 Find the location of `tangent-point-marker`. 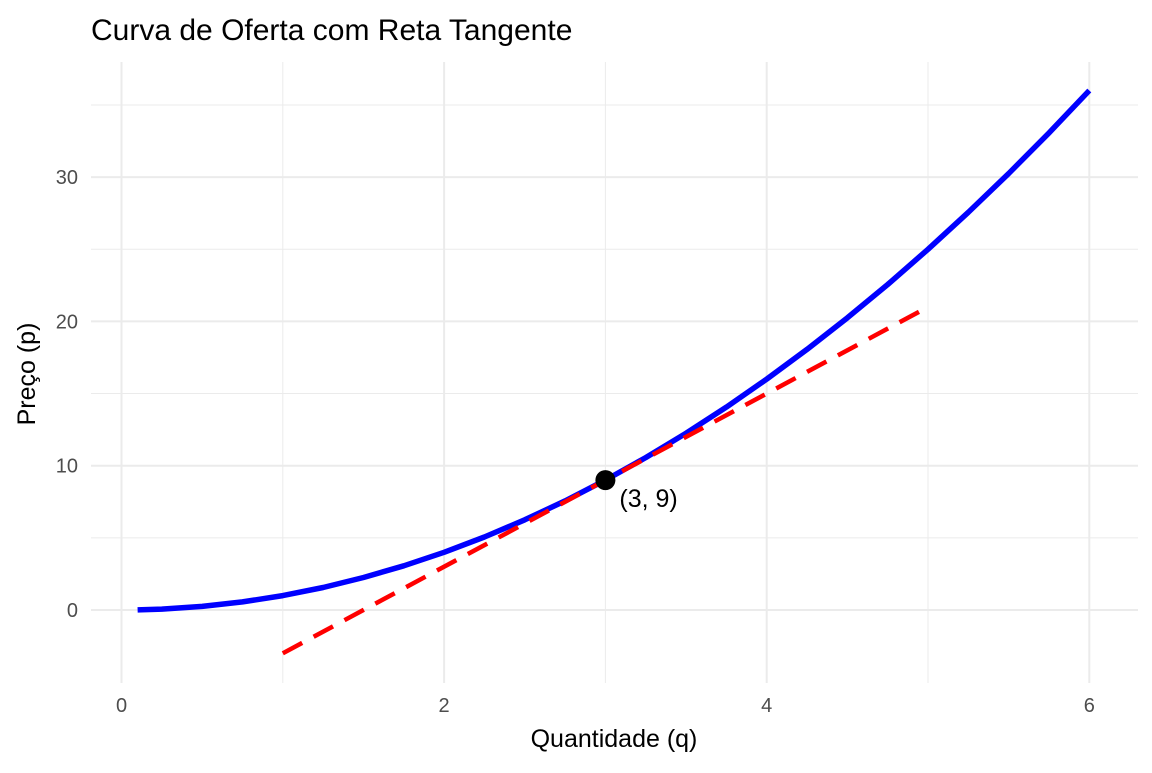

tangent-point-marker is located at coordinates (605, 480).